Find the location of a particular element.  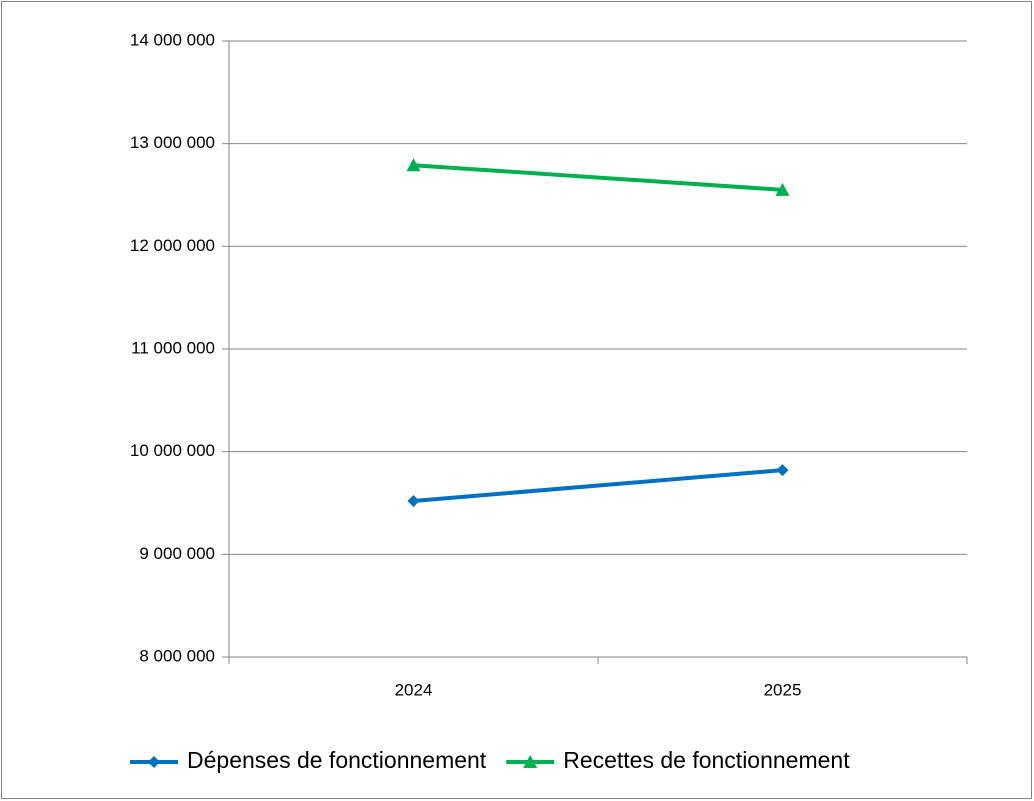

legend-label: Dépenses de fonctionnement is located at coordinates (337, 760).